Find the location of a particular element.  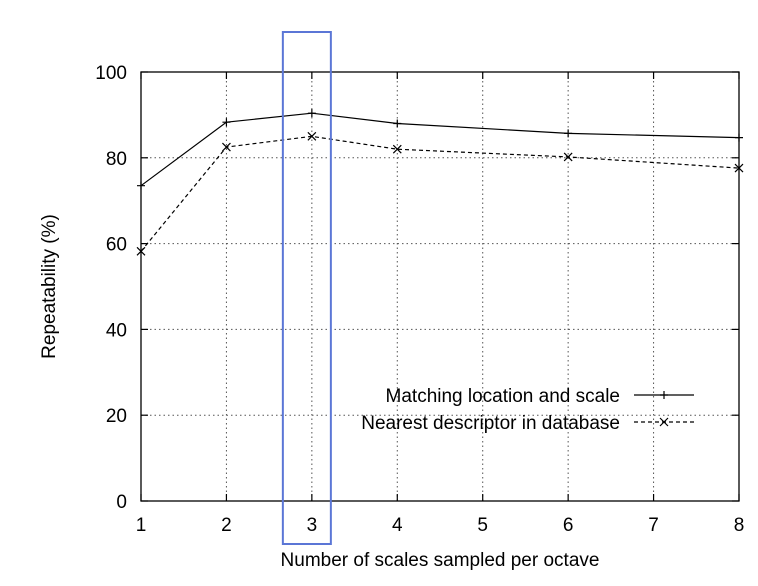

y-tick-label: 40 is located at coordinates (116, 330).